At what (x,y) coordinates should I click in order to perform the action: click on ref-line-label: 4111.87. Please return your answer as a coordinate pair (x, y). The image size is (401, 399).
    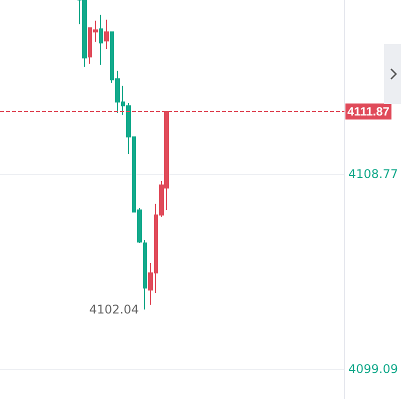
    Looking at the image, I should click on (368, 111).